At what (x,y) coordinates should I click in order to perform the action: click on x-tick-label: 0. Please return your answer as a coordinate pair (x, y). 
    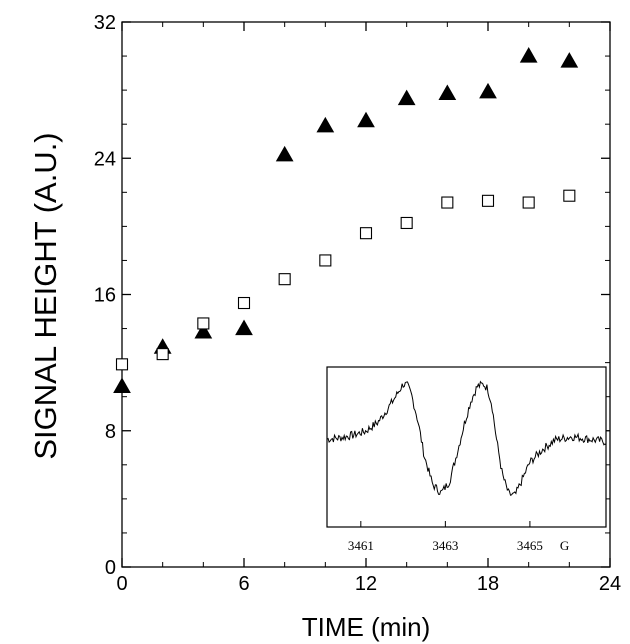
    Looking at the image, I should click on (121, 584).